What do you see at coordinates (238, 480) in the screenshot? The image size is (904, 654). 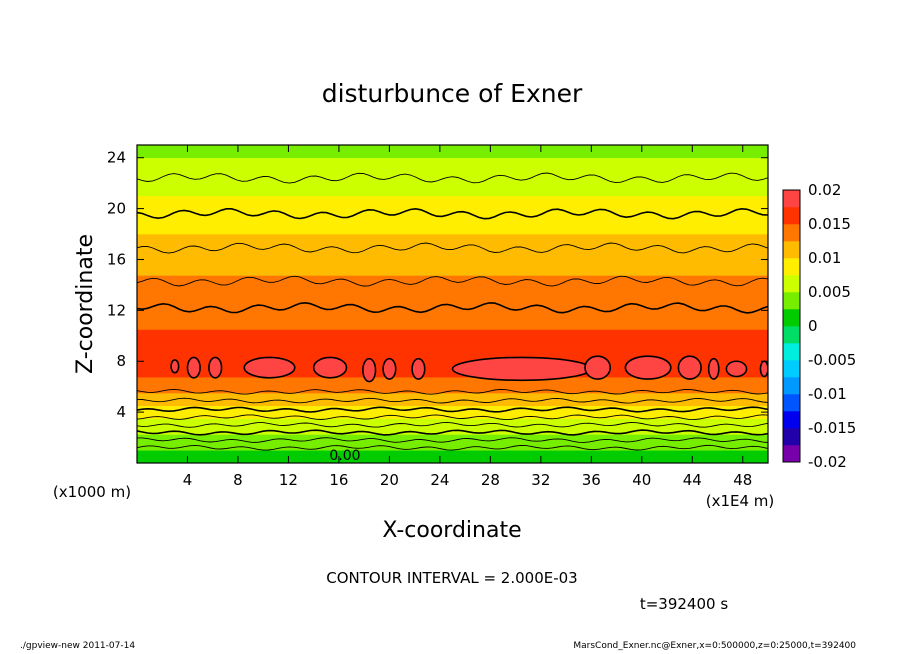 I see `x-tick-label: 8` at bounding box center [238, 480].